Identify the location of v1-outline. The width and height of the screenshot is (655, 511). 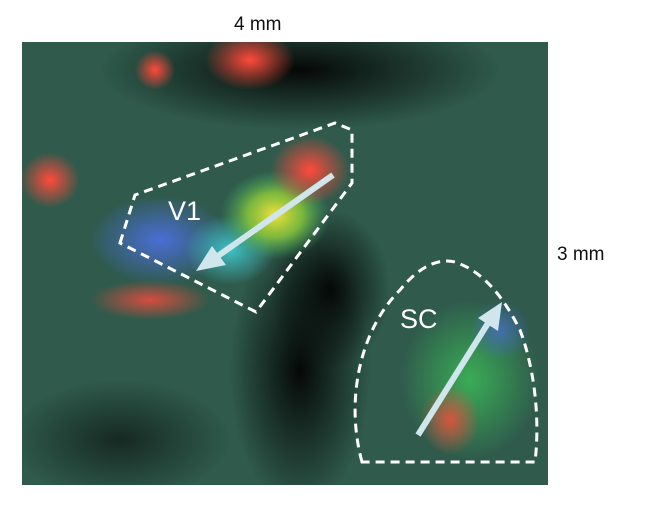
(236, 217).